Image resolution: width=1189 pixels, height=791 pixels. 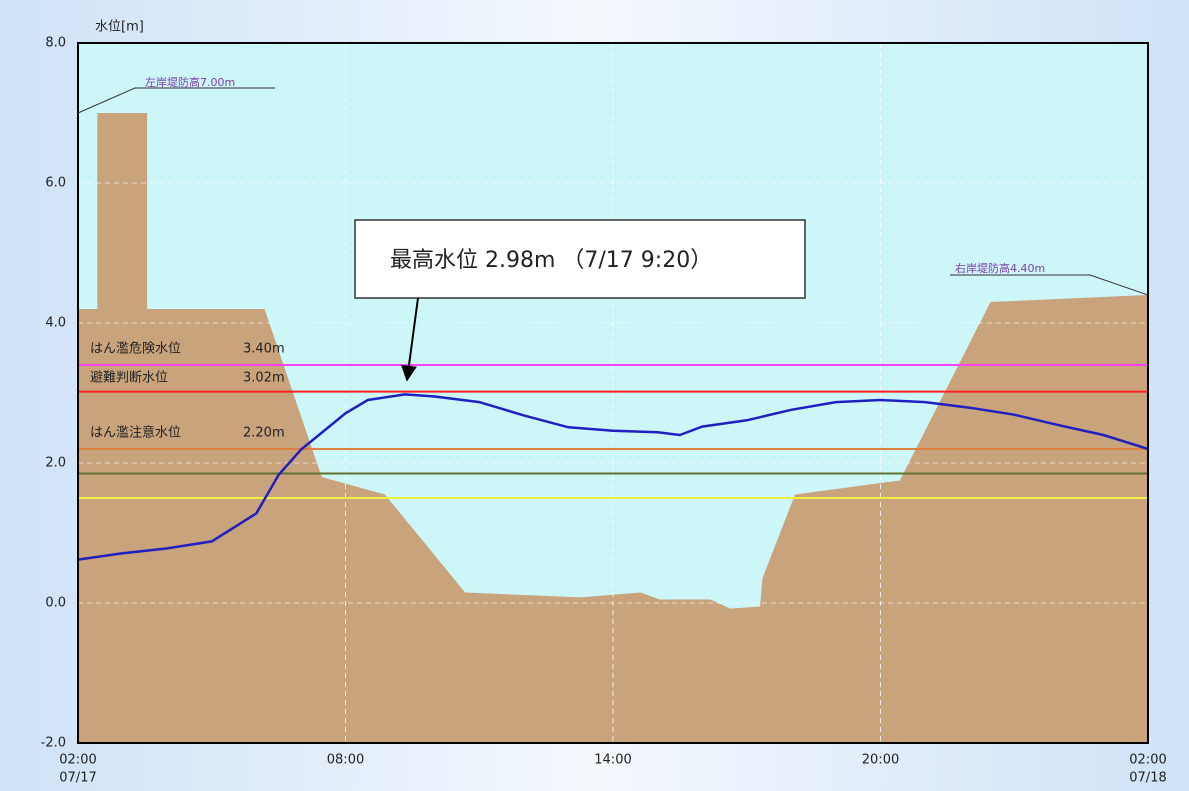 I want to click on y-tick-label: 0.0, so click(x=55, y=603).